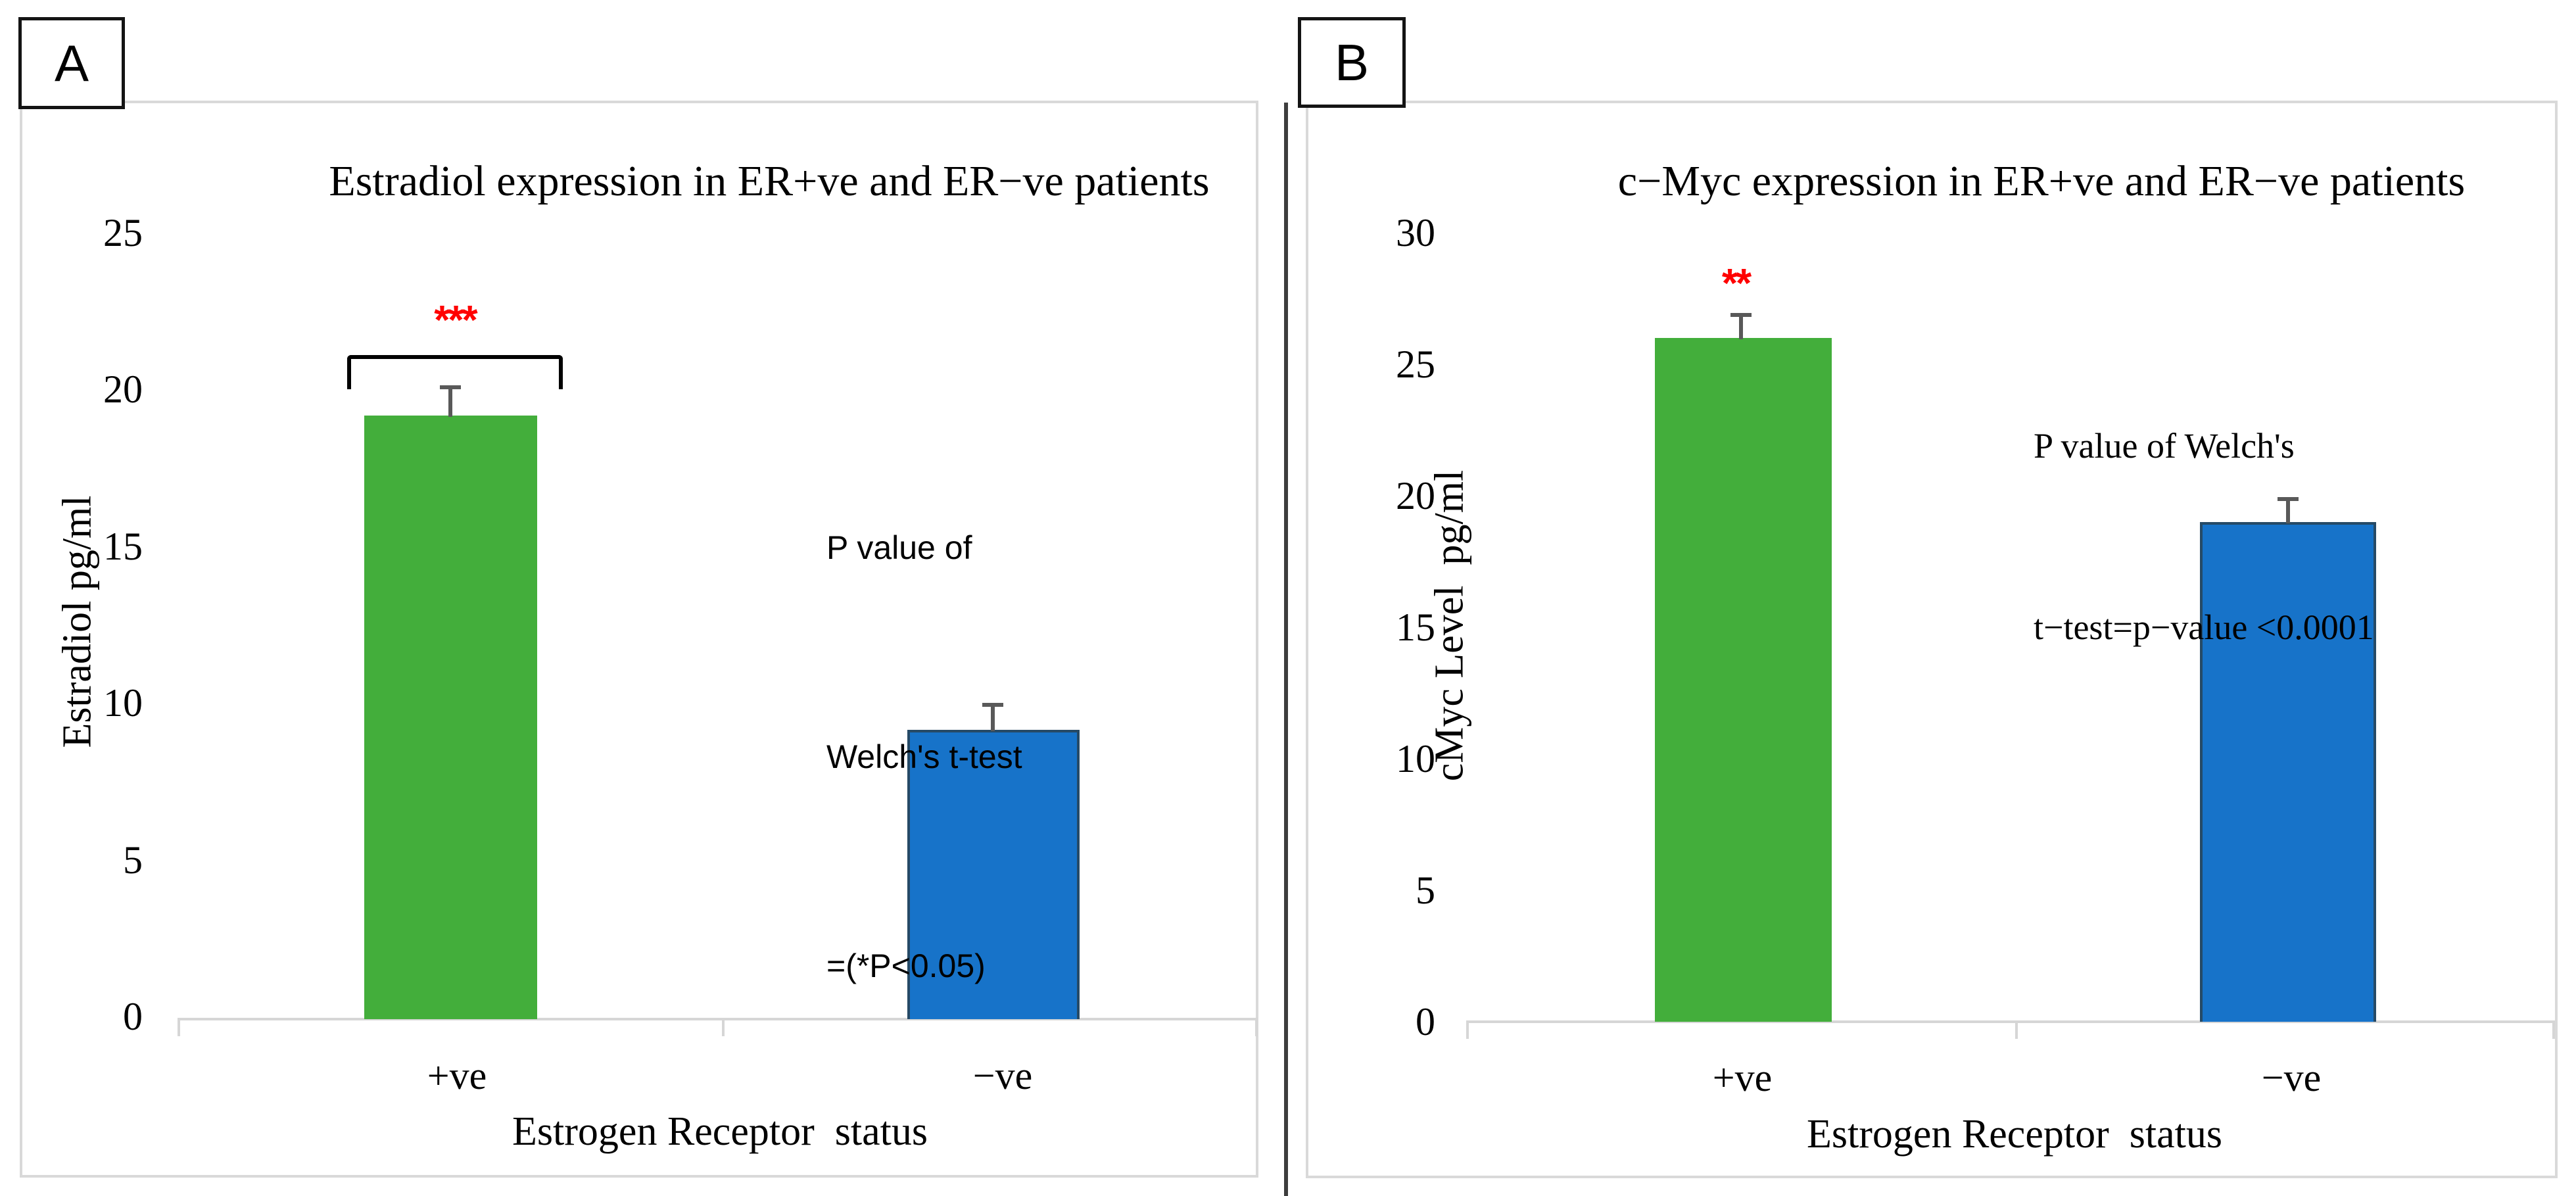 This screenshot has height=1196, width=2576. Describe the element at coordinates (2554, 1031) in the screenshot. I see `panel-b-axis-tick-end` at that location.